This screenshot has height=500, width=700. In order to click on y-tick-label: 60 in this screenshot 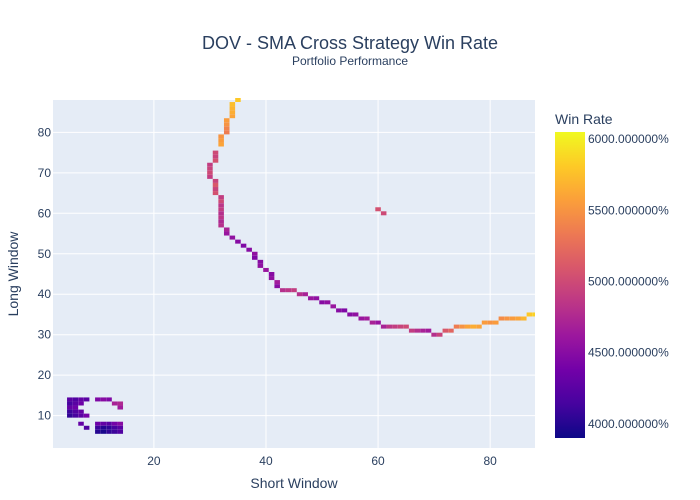, I will do `click(45, 213)`.